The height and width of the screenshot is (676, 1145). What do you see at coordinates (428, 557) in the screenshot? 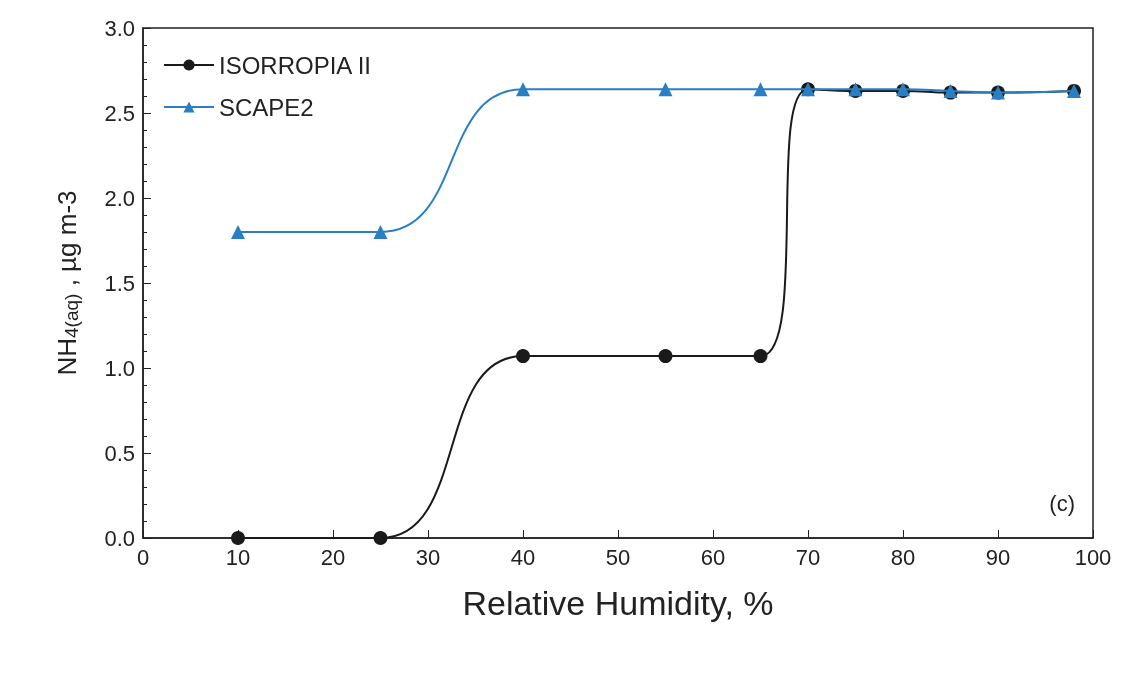
I see `x-tick-label: 30` at bounding box center [428, 557].